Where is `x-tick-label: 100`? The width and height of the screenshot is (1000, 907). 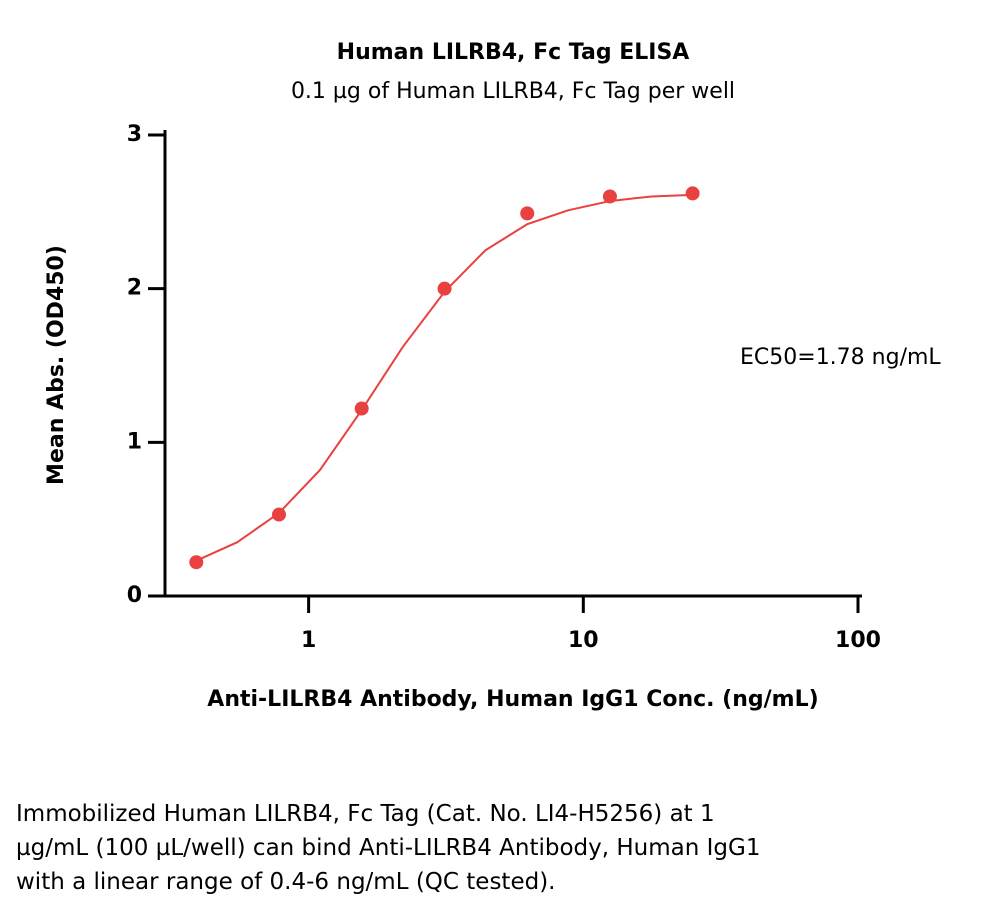 x-tick-label: 100 is located at coordinates (858, 640).